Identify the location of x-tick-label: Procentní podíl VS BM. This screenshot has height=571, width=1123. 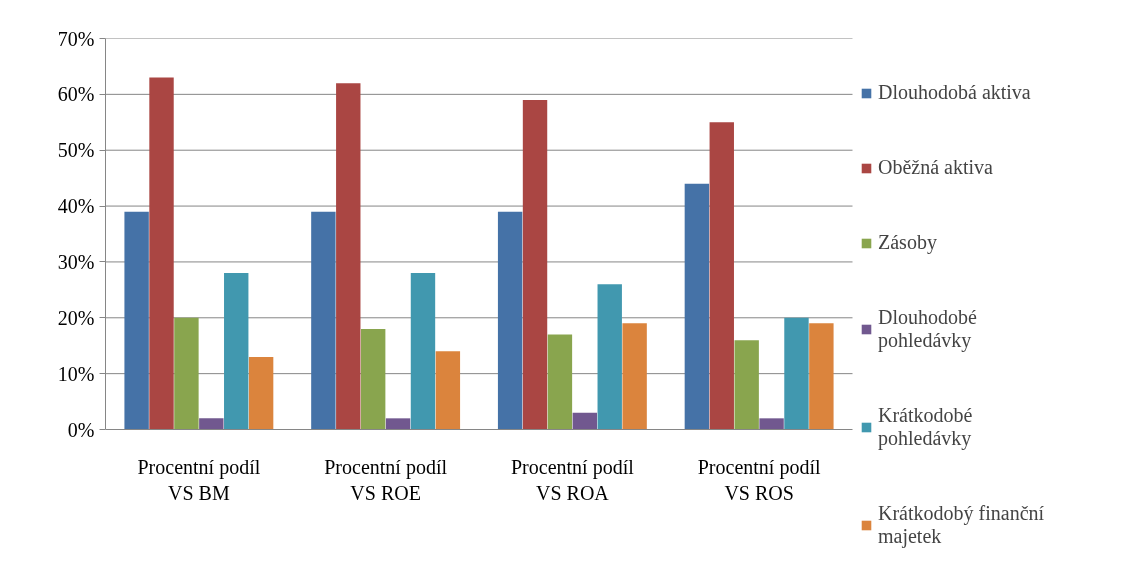
(199, 479).